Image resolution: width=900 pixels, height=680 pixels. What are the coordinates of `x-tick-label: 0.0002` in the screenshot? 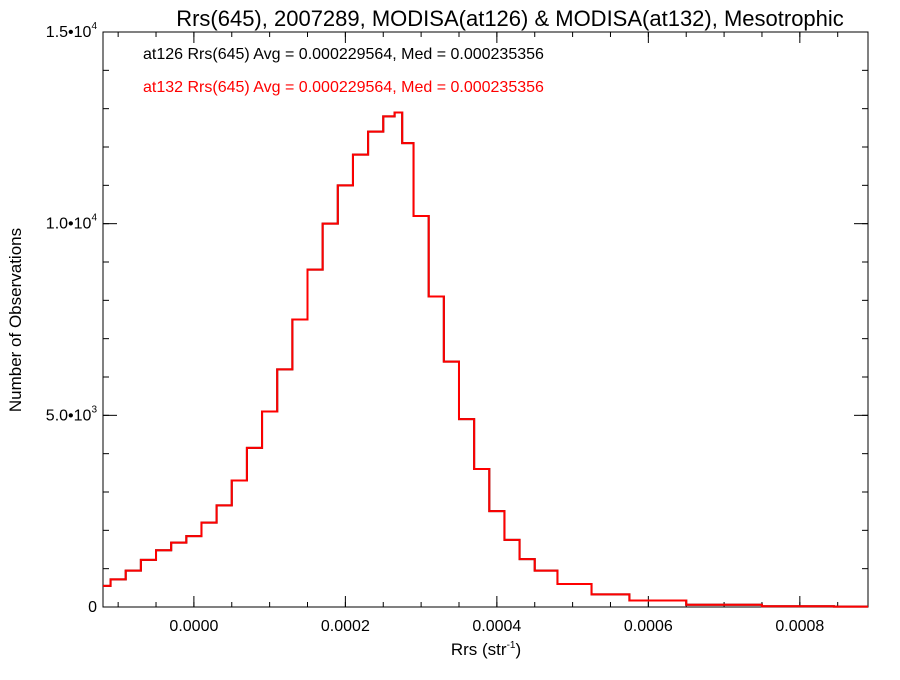 It's located at (345, 626).